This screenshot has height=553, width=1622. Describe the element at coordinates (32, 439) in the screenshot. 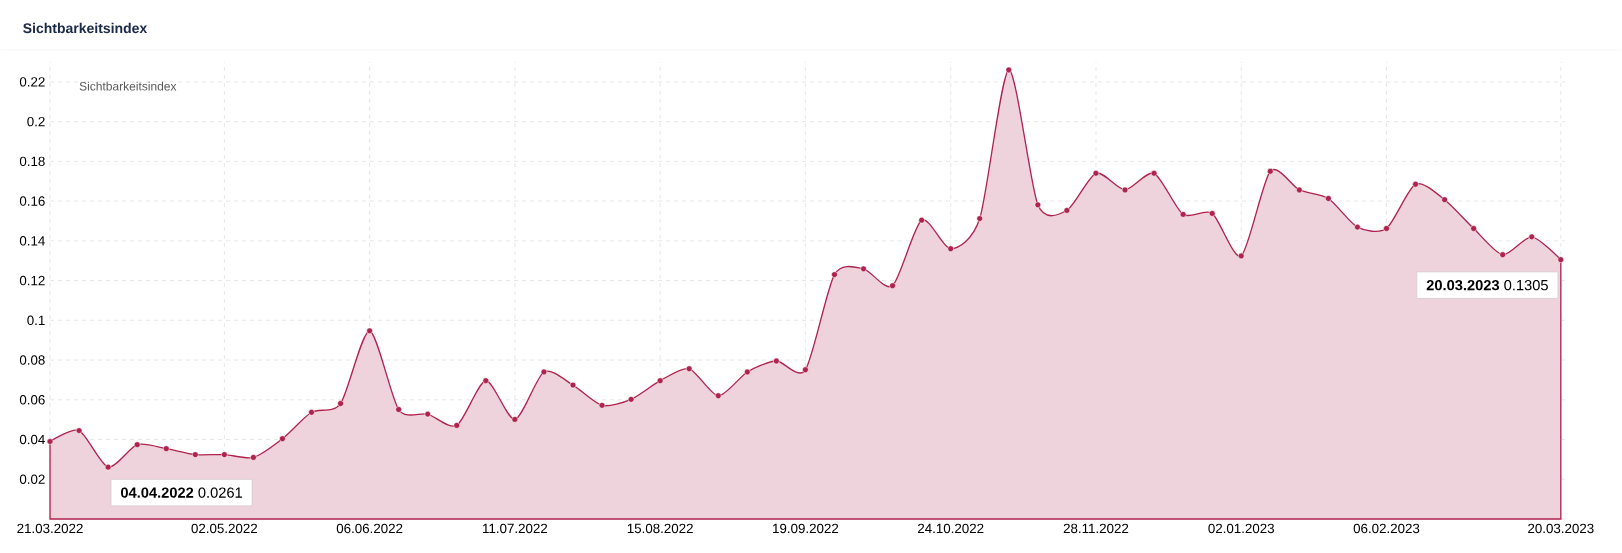

I see `y-tick-label: 0.04` at that location.